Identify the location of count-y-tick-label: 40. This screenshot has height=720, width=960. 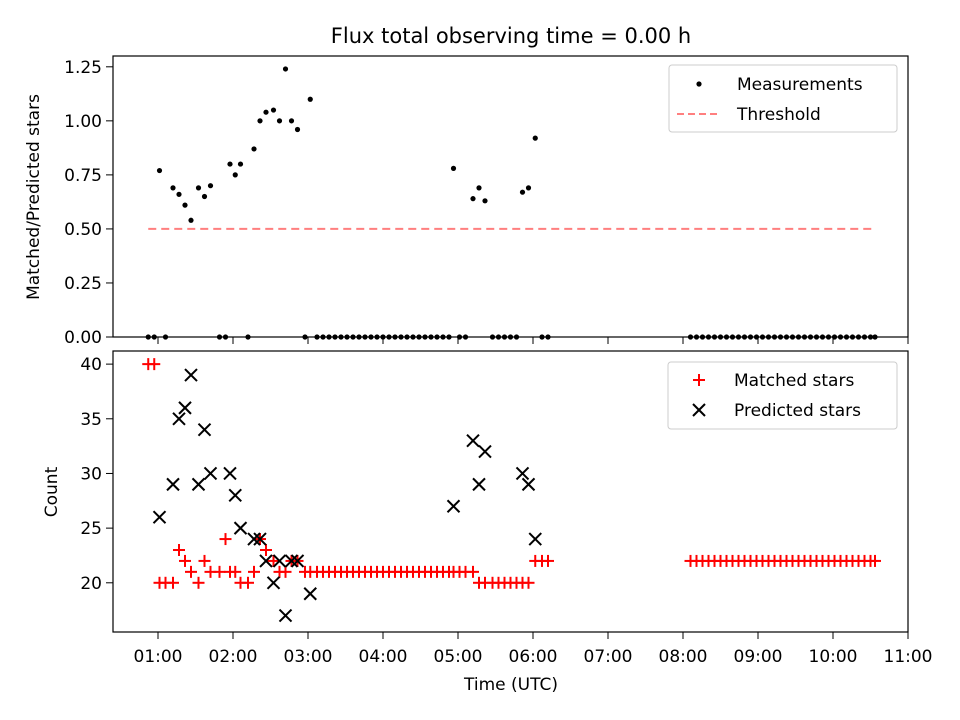
(91, 365).